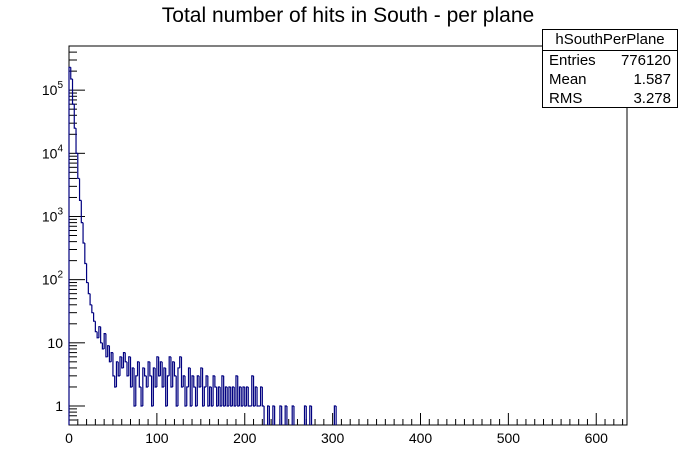  What do you see at coordinates (69, 438) in the screenshot?
I see `x-tick-label: 0` at bounding box center [69, 438].